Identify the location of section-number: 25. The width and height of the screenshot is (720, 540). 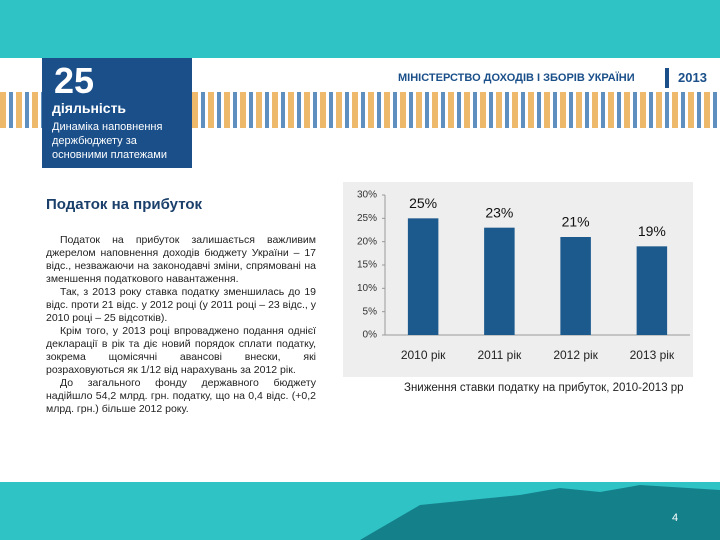
(74, 80).